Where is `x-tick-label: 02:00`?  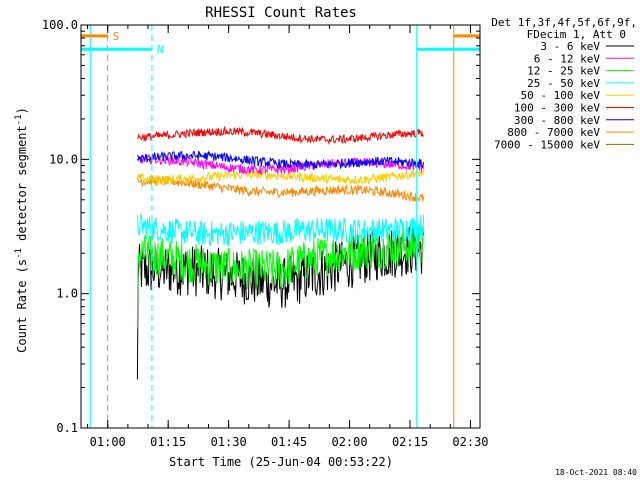
x-tick-label: 02:00 is located at coordinates (349, 442).